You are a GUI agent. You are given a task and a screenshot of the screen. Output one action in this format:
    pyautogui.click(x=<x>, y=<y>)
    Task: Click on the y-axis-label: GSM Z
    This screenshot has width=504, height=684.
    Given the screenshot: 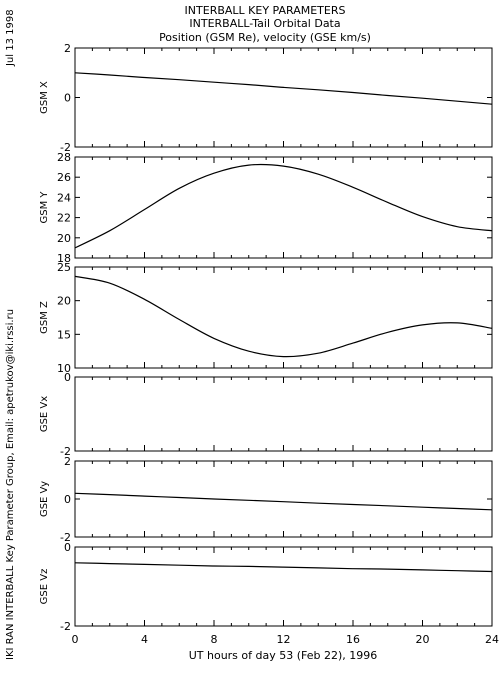 What is the action you would take?
    pyautogui.click(x=44, y=317)
    